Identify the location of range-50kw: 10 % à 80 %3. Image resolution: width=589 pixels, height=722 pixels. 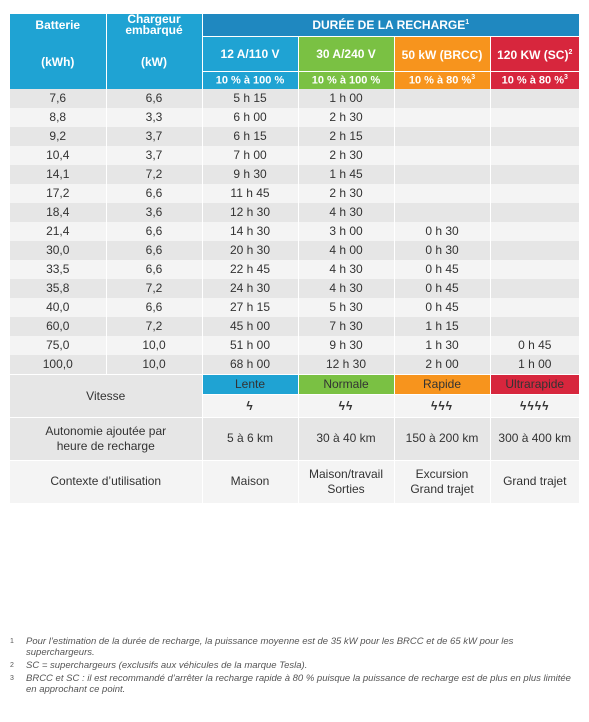
(442, 79).